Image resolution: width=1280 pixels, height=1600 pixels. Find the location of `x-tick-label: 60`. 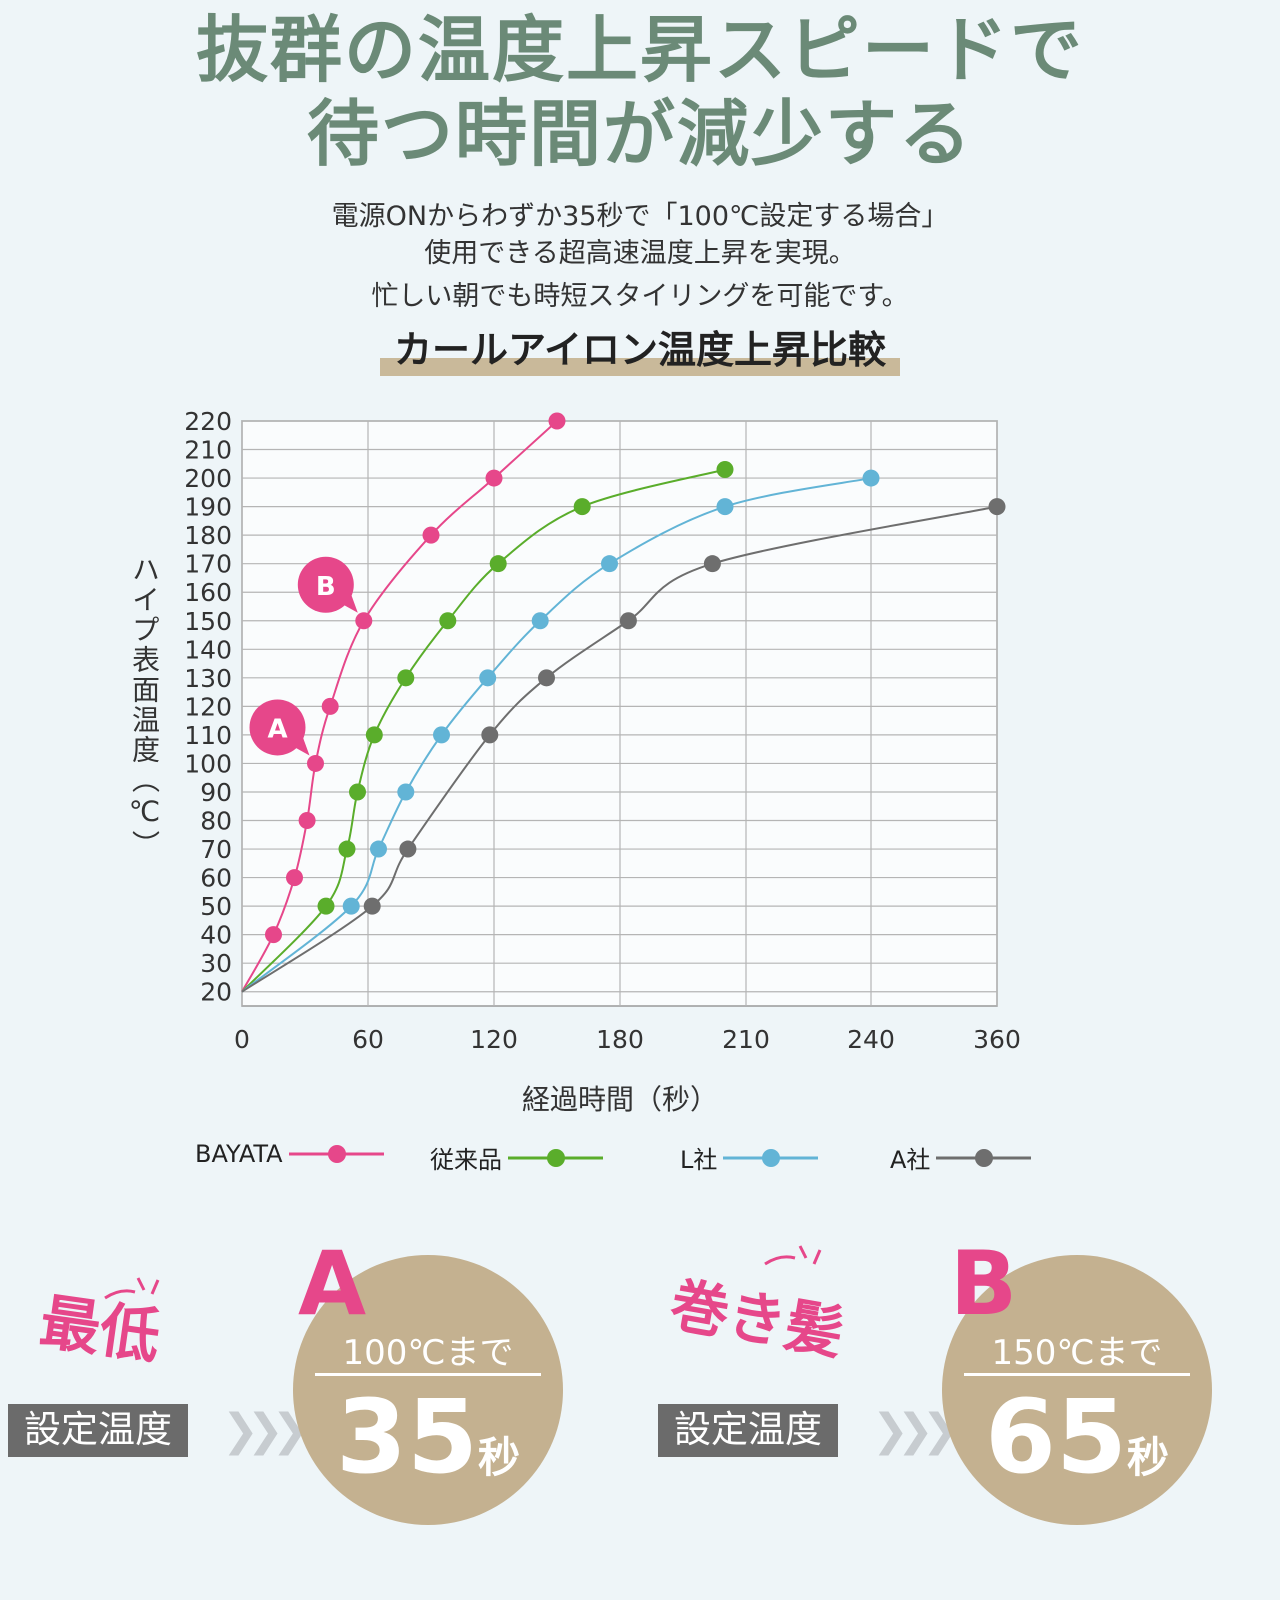

x-tick-label: 60 is located at coordinates (368, 1039).